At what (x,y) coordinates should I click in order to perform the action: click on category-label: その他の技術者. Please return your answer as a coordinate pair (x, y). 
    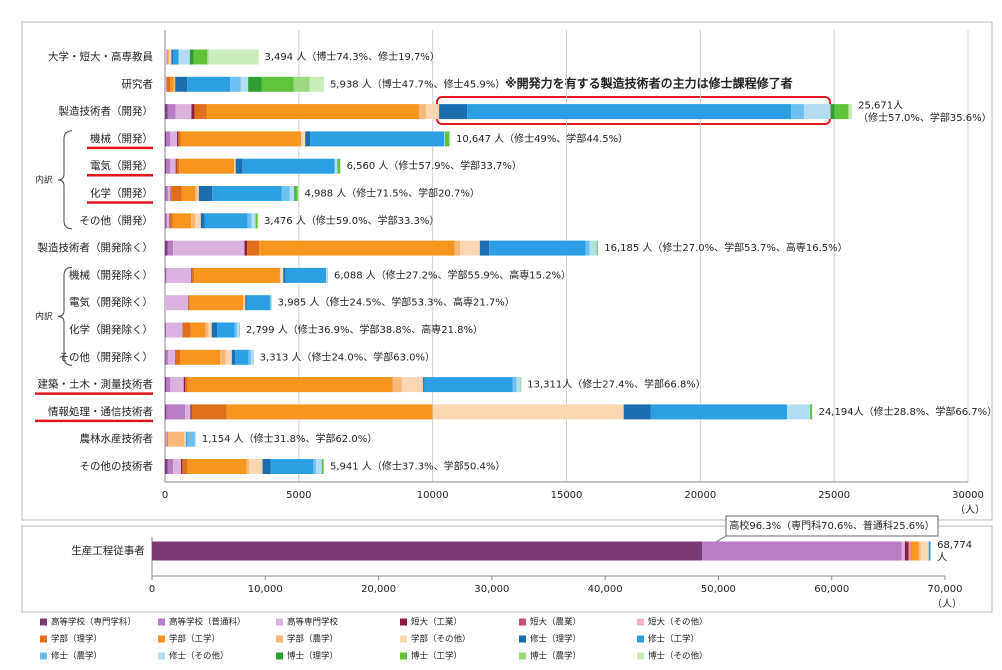
    Looking at the image, I should click on (117, 466).